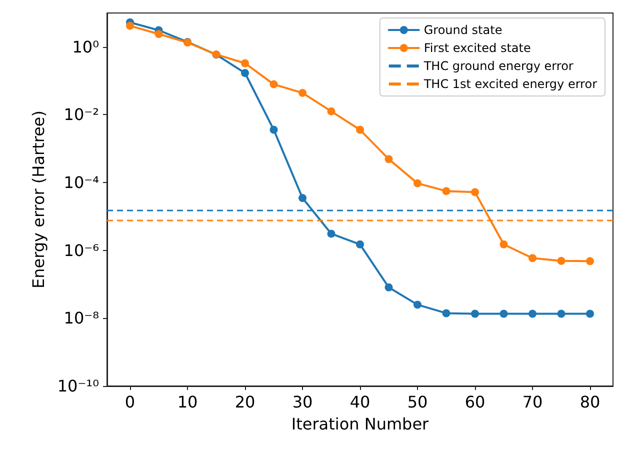 The image size is (635, 450). Describe the element at coordinates (590, 402) in the screenshot. I see `x-tick-label: 80` at that location.